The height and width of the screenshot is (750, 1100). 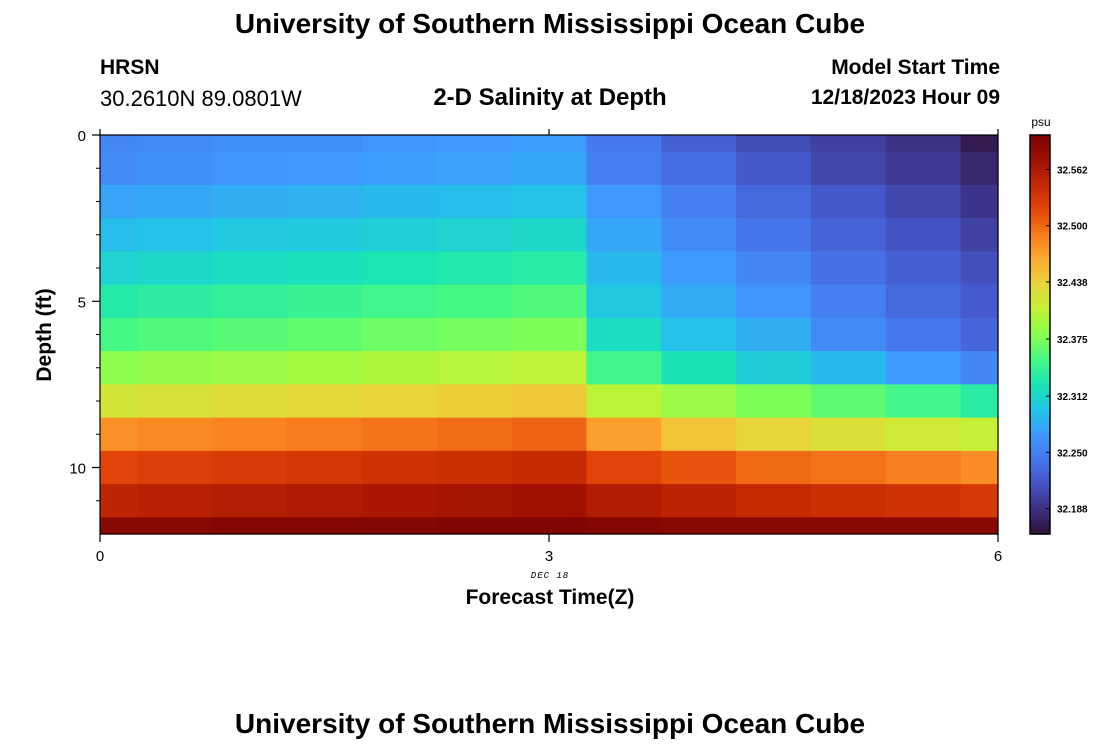 What do you see at coordinates (550, 576) in the screenshot?
I see `x-date-label: DEC 18` at bounding box center [550, 576].